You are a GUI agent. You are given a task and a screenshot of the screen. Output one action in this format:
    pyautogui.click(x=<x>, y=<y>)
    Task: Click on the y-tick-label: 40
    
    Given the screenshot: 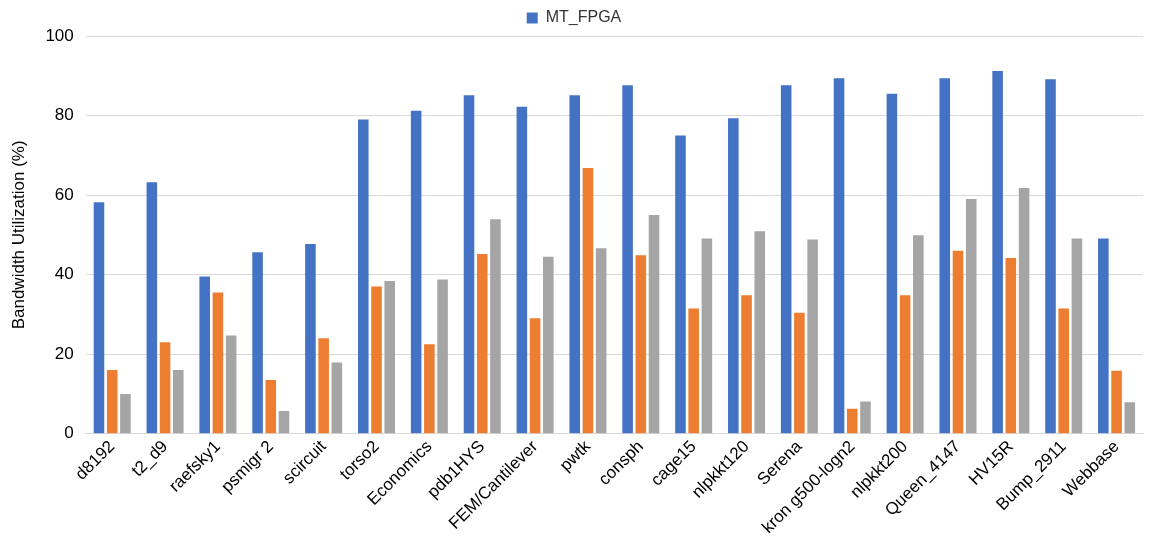 What is the action you would take?
    pyautogui.click(x=64, y=274)
    